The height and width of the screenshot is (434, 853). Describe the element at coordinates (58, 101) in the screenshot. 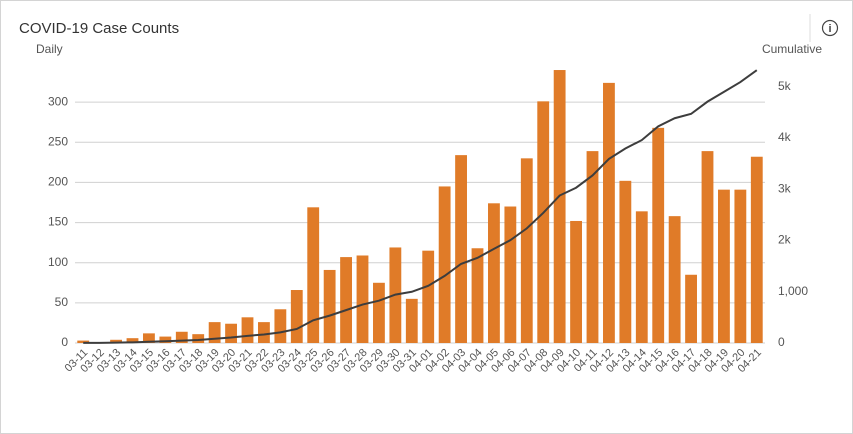

I see `y-tick-label: 300` at that location.